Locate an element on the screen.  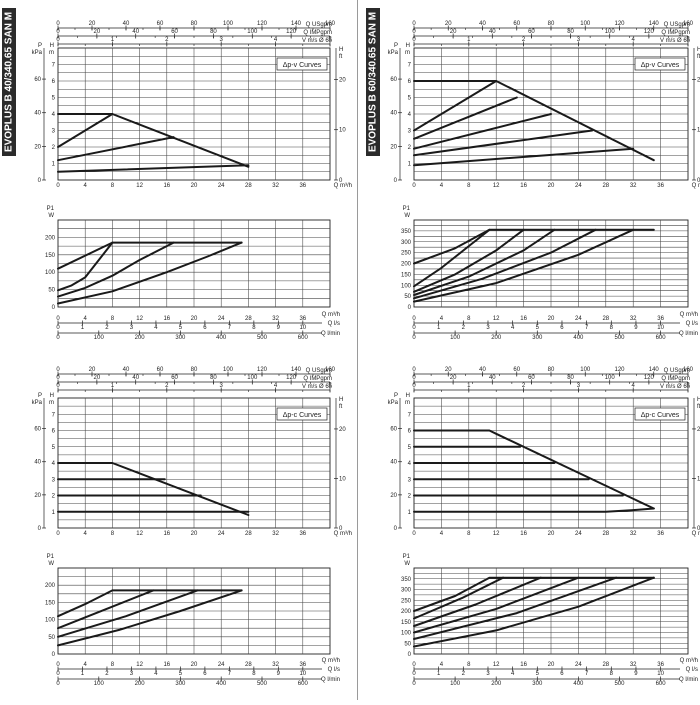
head-x-tick-label: 24 is located at coordinates (221, 186).